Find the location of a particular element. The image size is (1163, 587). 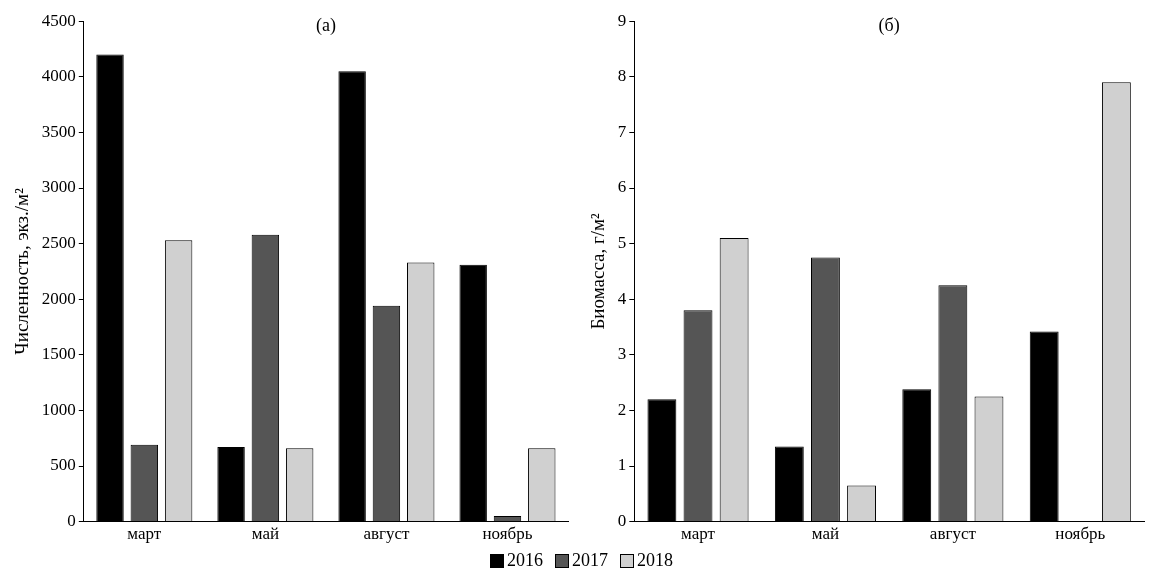

chart-title: (б) is located at coordinates (889, 25).